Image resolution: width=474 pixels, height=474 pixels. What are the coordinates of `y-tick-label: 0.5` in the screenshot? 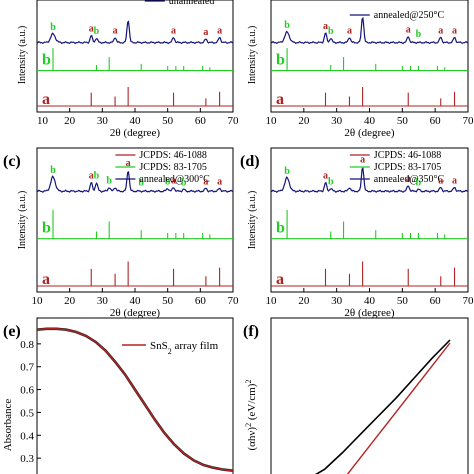 It's located at (27, 413).